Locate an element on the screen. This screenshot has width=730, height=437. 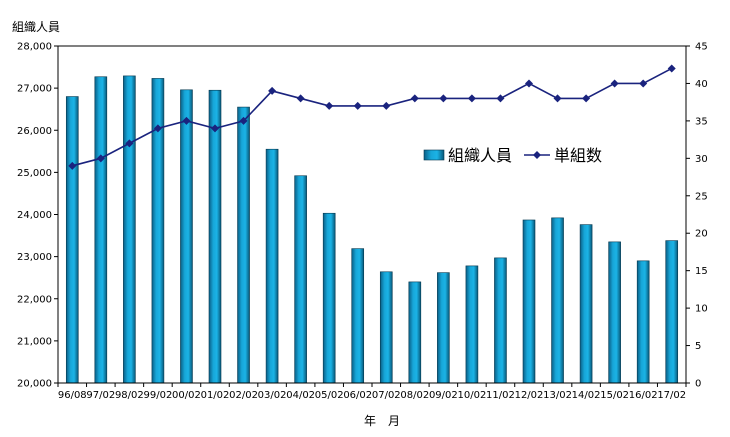
line-point-99/02 is located at coordinates (157, 128).